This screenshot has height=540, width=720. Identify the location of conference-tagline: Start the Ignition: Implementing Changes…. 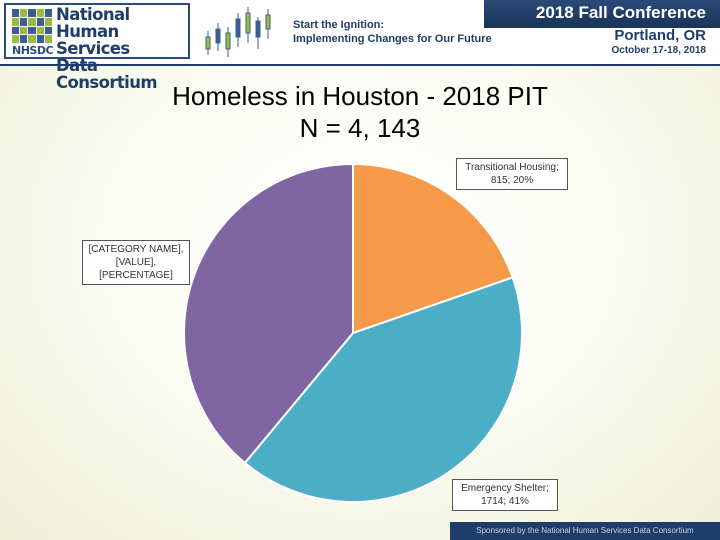
(392, 32).